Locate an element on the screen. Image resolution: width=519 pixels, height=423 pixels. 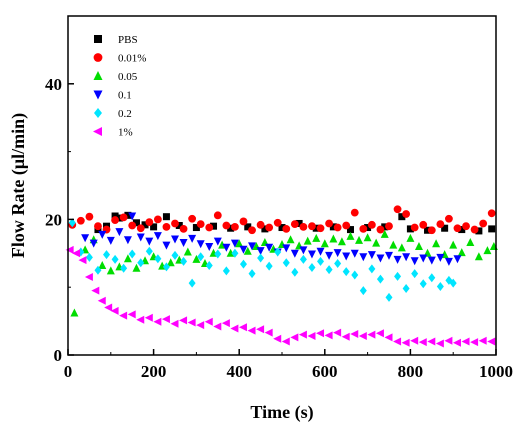
legend-label: 0.05 is located at coordinates (128, 77).